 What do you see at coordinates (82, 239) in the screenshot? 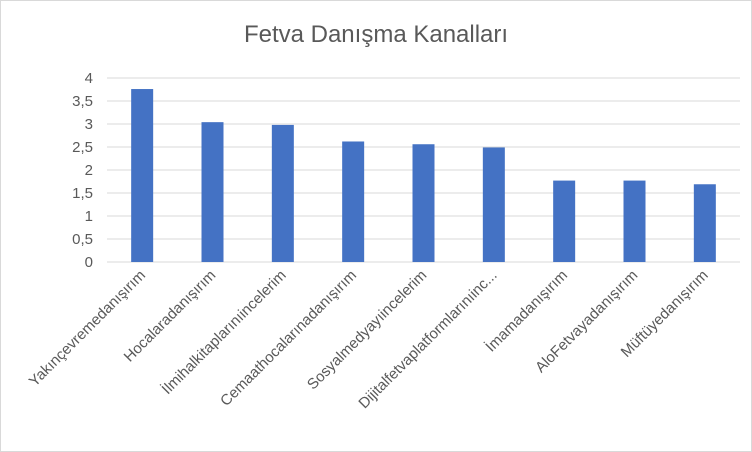
I see `y-tick-label: 0,5` at bounding box center [82, 239].